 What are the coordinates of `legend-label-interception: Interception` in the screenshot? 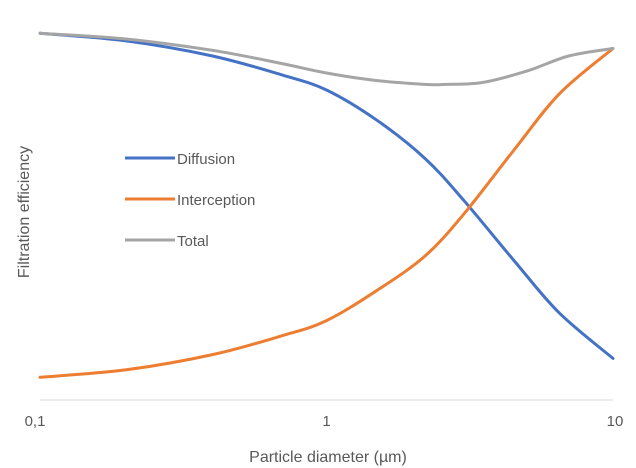 It's located at (216, 200).